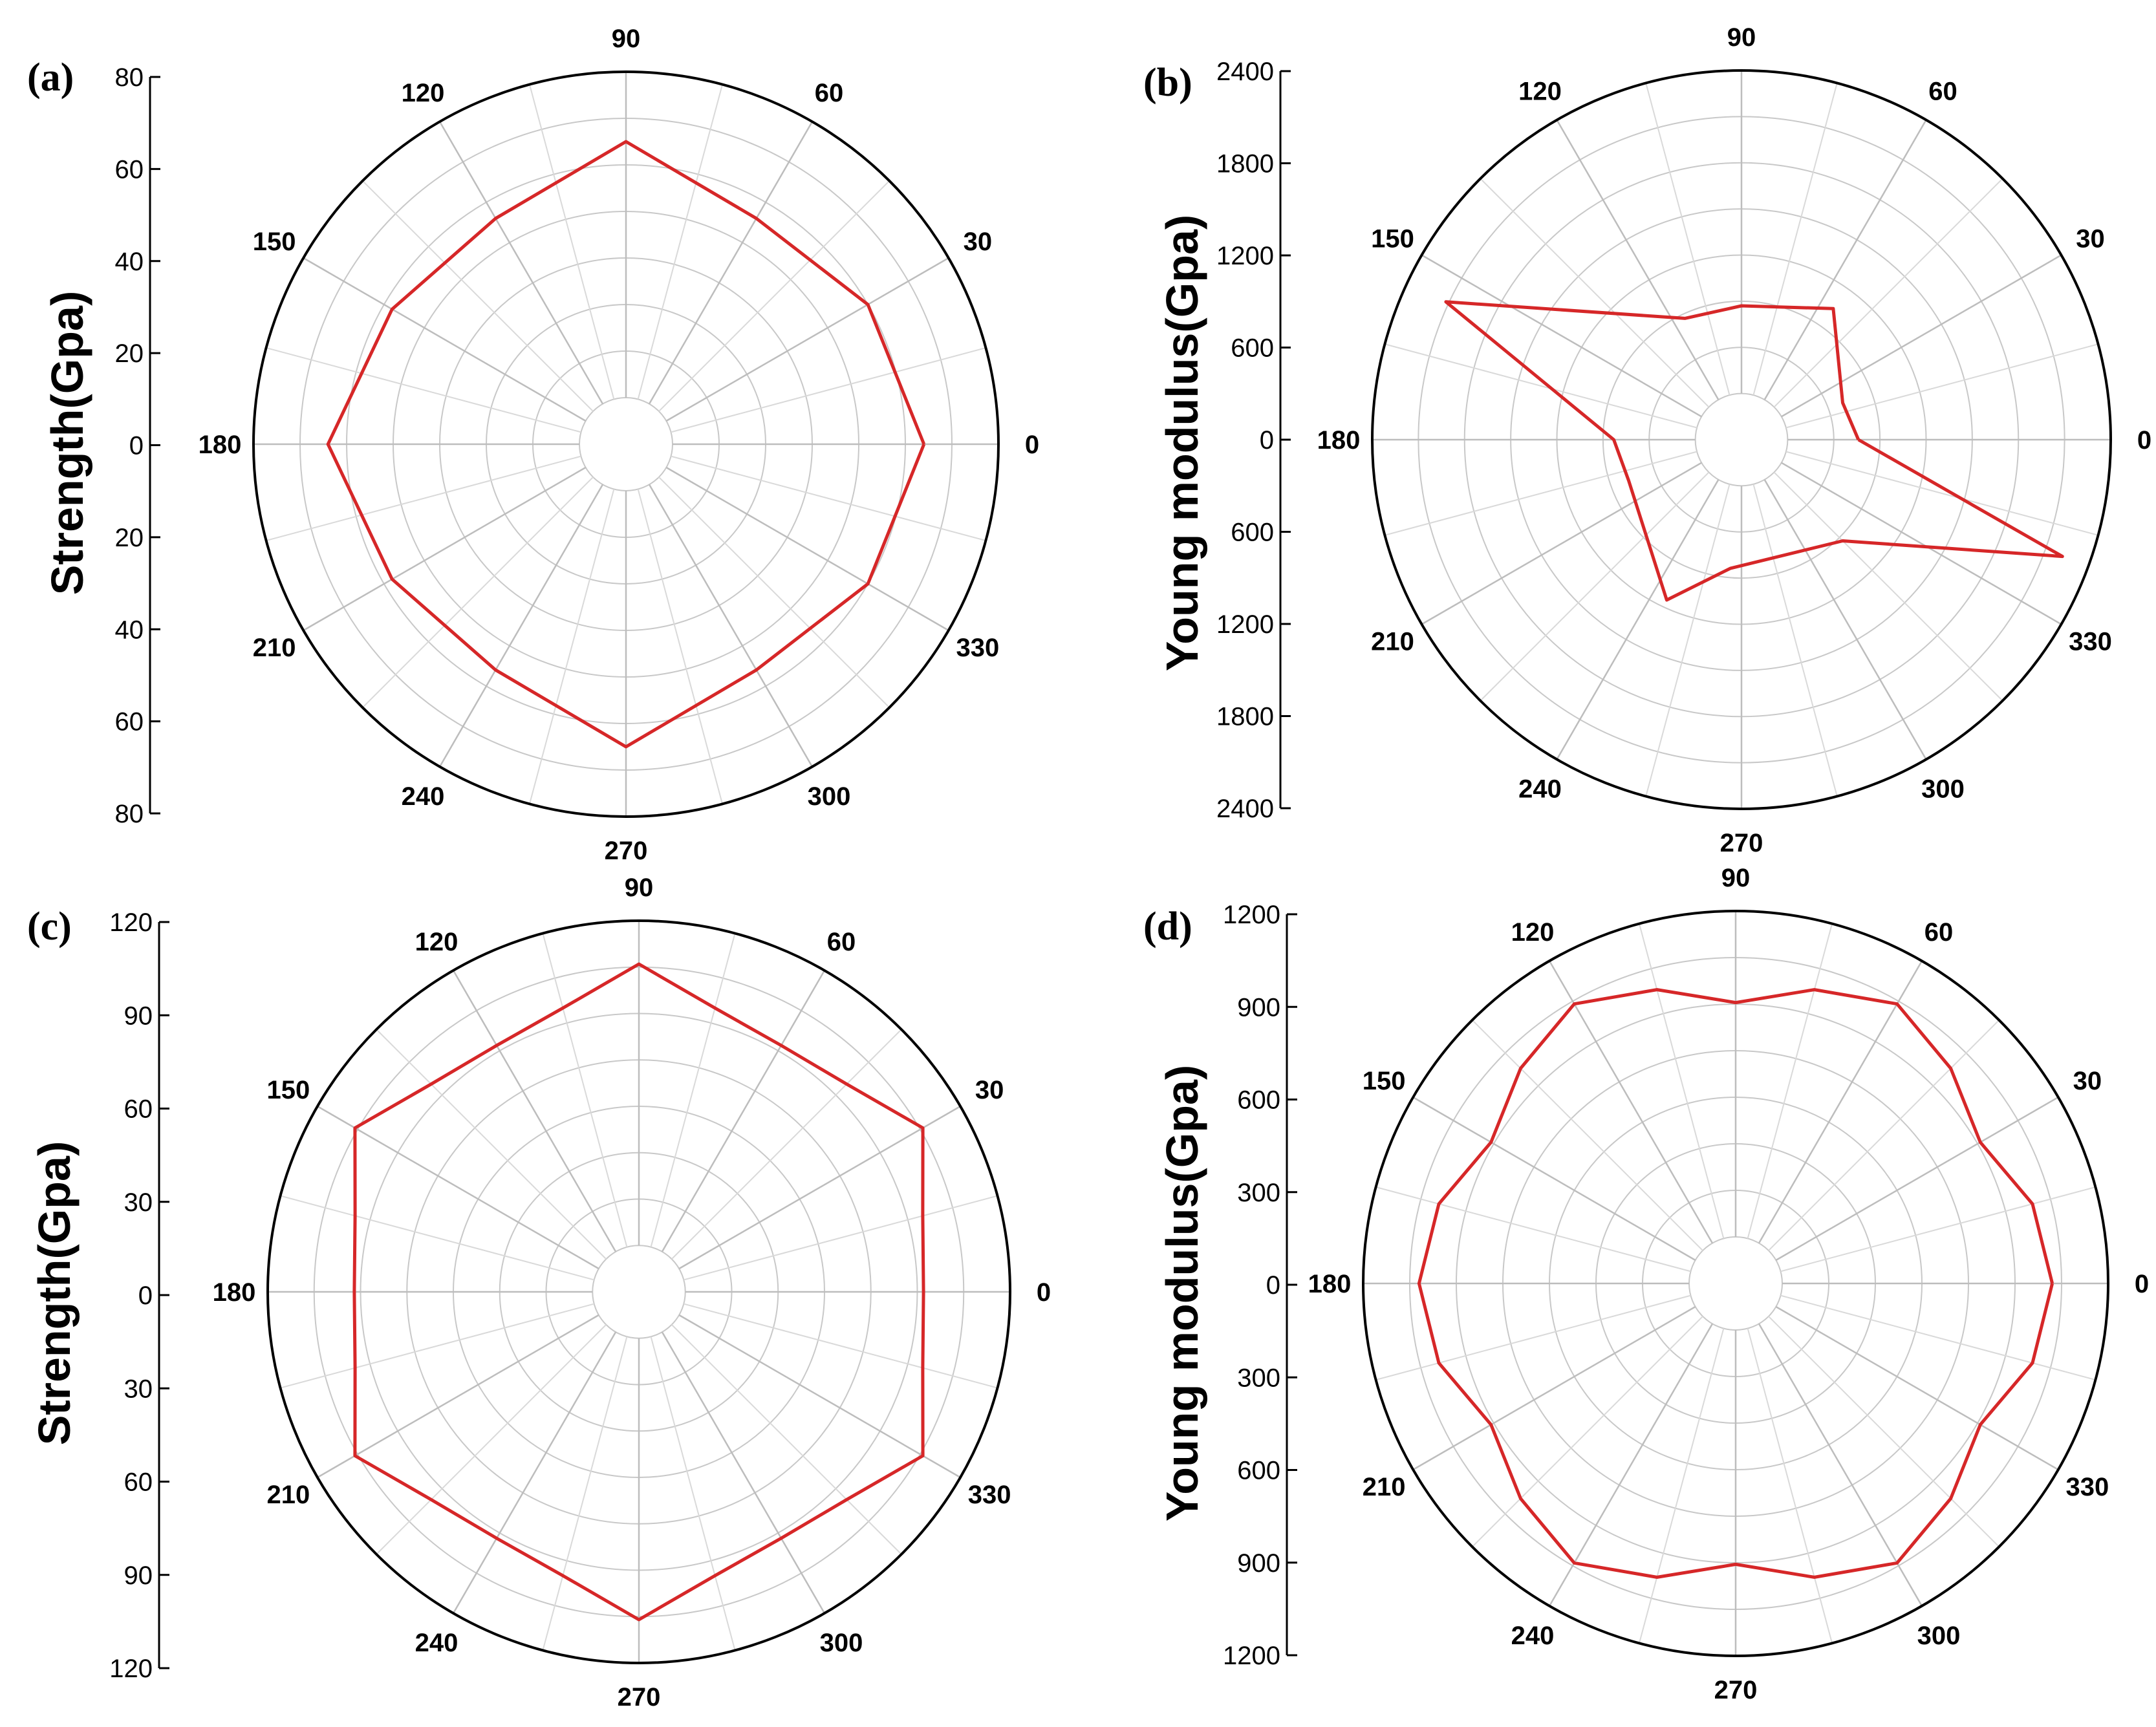  I want to click on radial-tick-label: 20, so click(129, 538).